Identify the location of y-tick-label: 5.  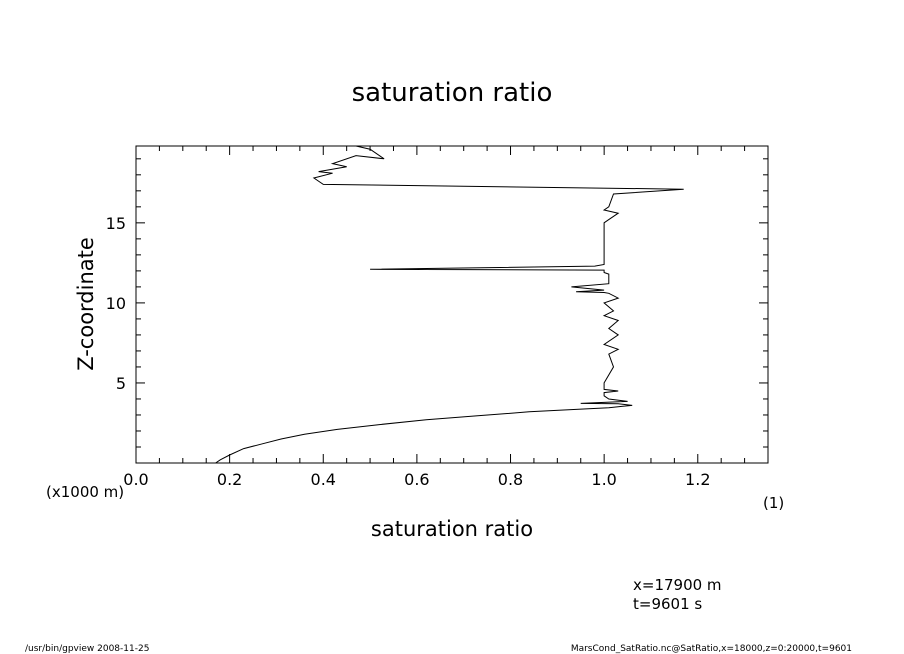
(121, 383).